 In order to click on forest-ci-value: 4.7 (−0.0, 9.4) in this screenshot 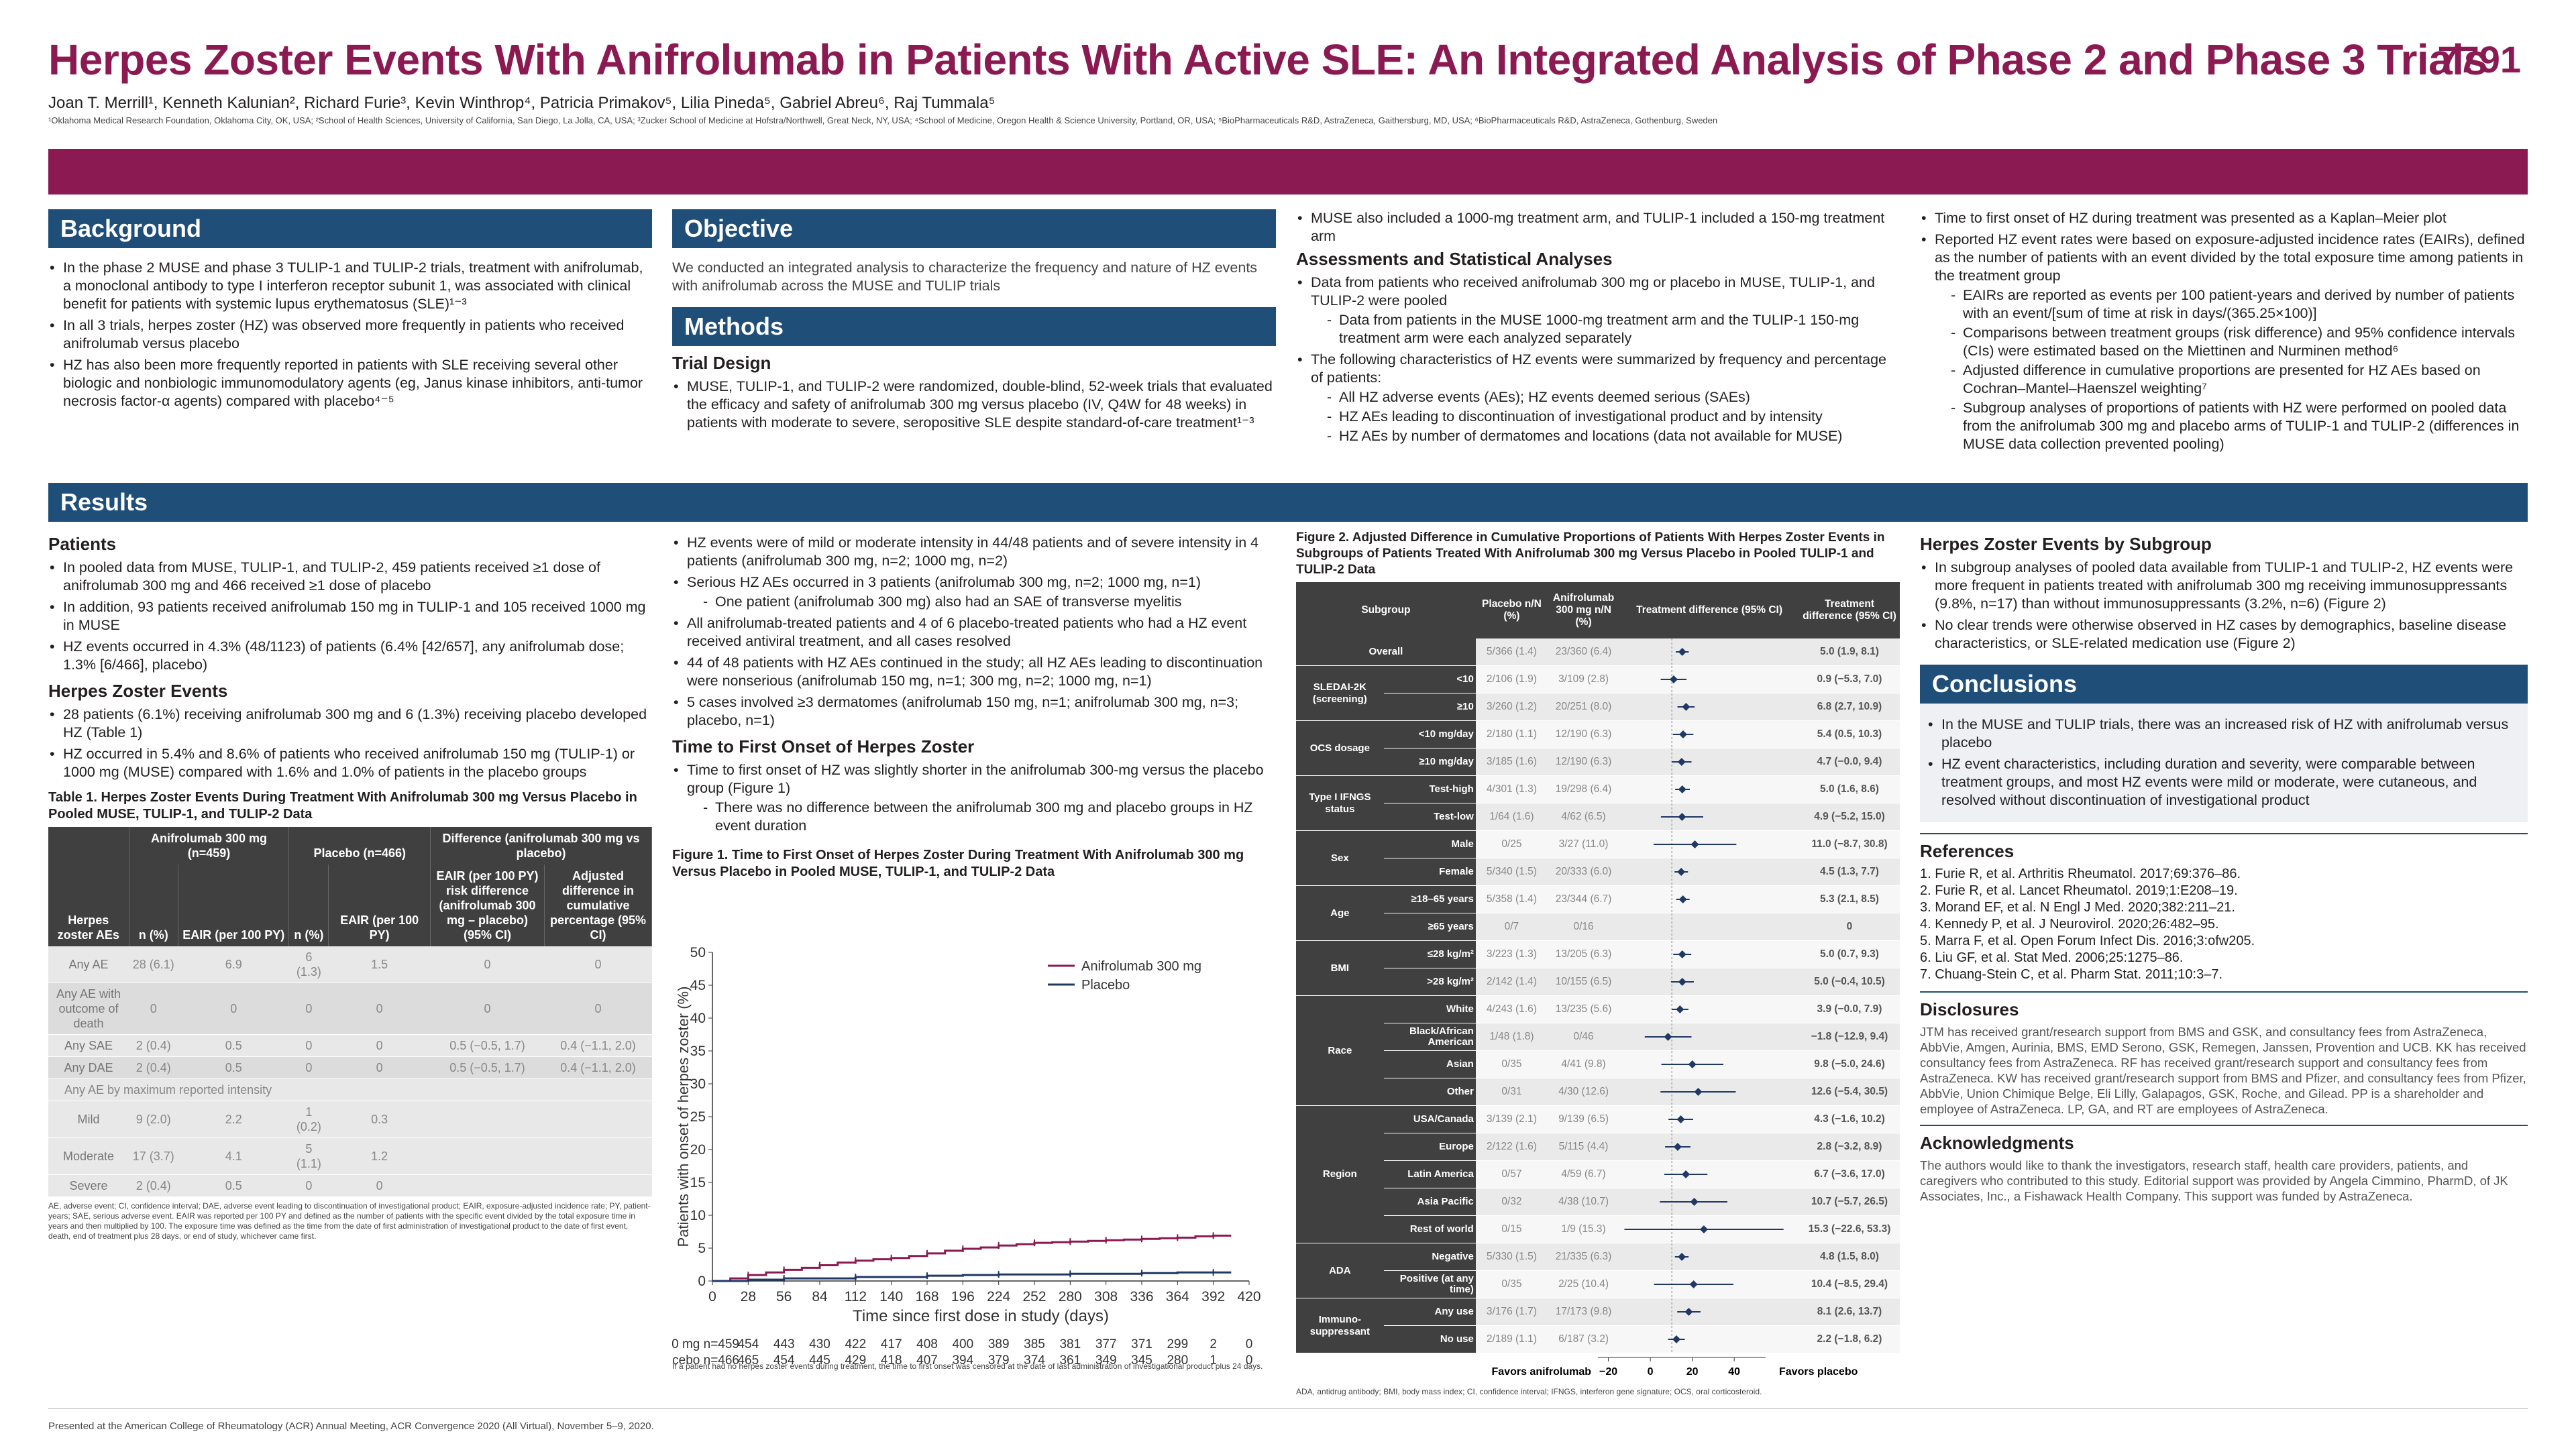, I will do `click(1849, 762)`.